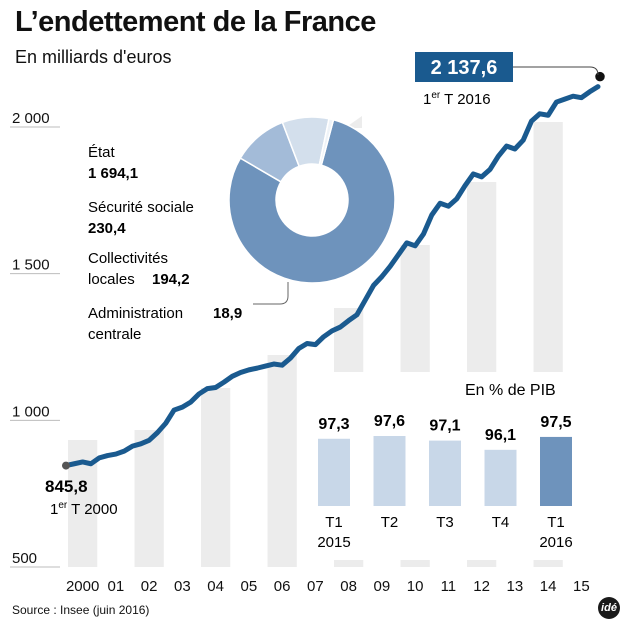 The width and height of the screenshot is (627, 627). What do you see at coordinates (501, 522) in the screenshot?
I see `bar-category-label: T4` at bounding box center [501, 522].